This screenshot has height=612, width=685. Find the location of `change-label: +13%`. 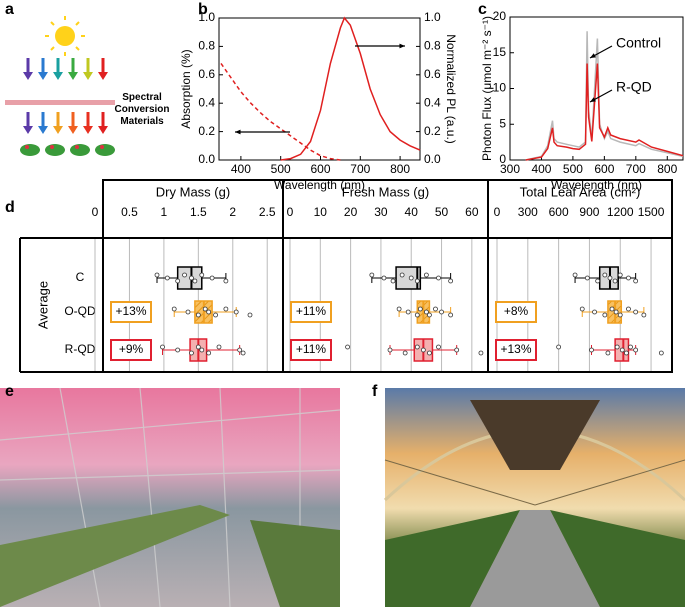

change-label: +13% is located at coordinates (130, 311).